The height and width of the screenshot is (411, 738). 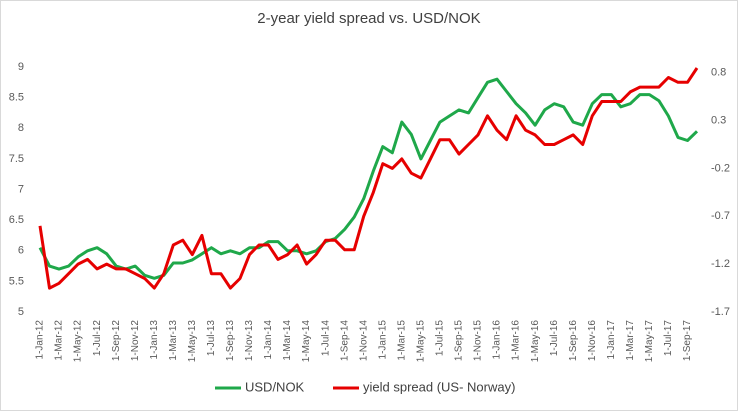 What do you see at coordinates (440, 338) in the screenshot?
I see `x-tick-label: 1-Jul-15` at bounding box center [440, 338].